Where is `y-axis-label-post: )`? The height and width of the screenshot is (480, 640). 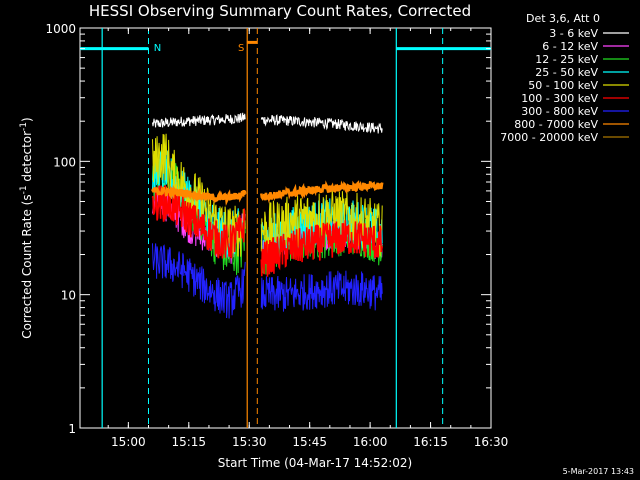 y-axis-label-post: ) is located at coordinates (27, 119).